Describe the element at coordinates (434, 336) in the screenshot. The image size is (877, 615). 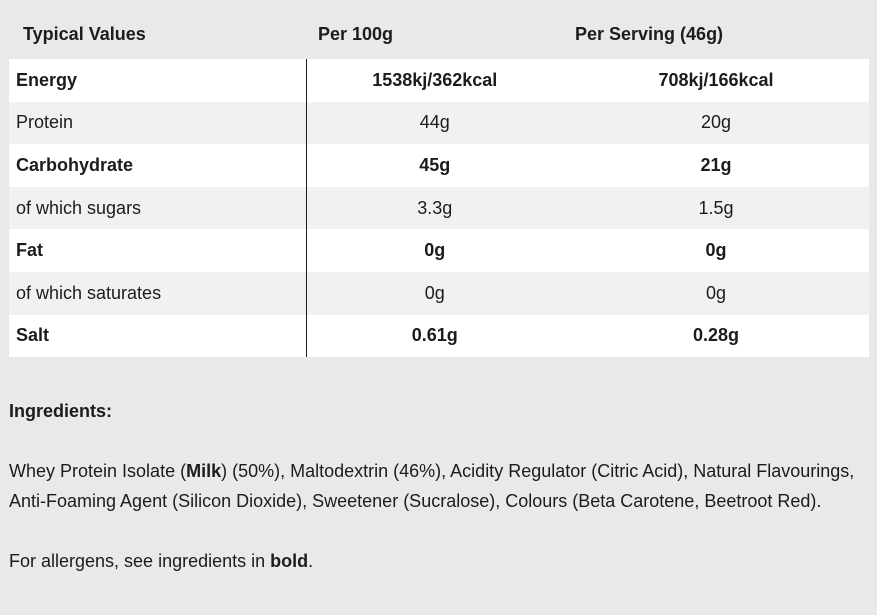
I see `row-per-100g: 0.61g` at that location.